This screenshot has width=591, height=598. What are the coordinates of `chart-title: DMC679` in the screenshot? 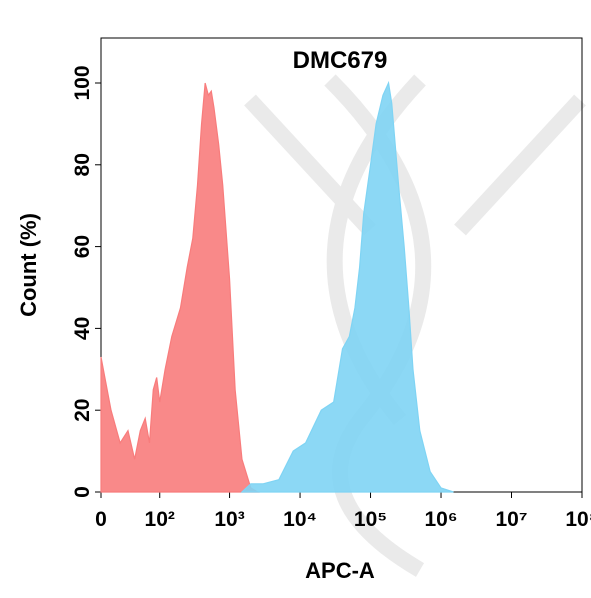 It's located at (340, 60).